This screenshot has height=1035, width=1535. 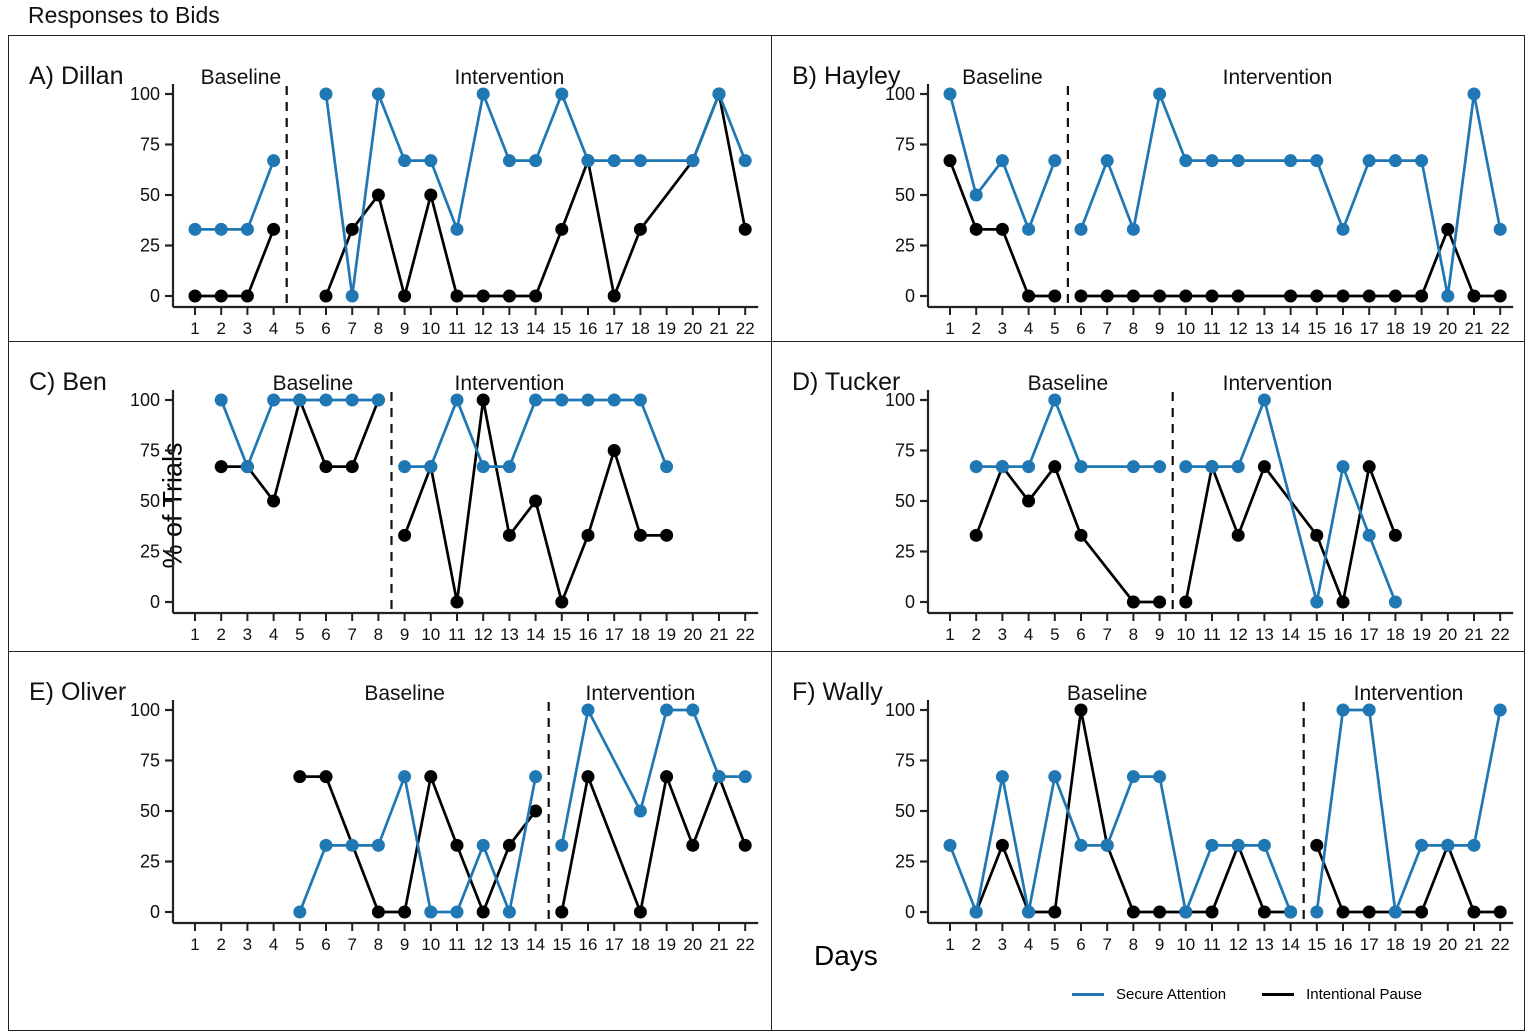 I want to click on intervention-phase-label: Intervention, so click(x=641, y=693).